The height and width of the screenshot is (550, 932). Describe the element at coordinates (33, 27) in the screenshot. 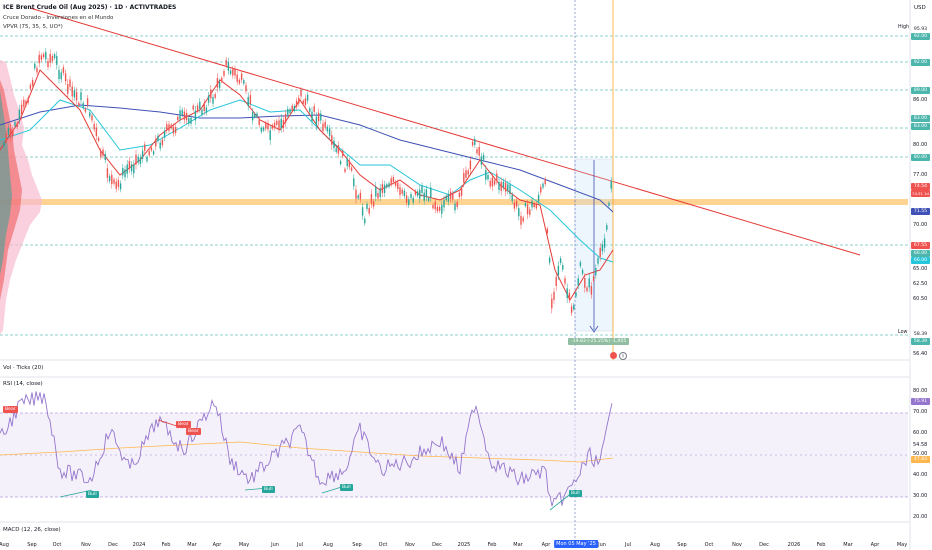

I see `indicator-label-2: VPVR (75, 35, 5, UO*)` at that location.